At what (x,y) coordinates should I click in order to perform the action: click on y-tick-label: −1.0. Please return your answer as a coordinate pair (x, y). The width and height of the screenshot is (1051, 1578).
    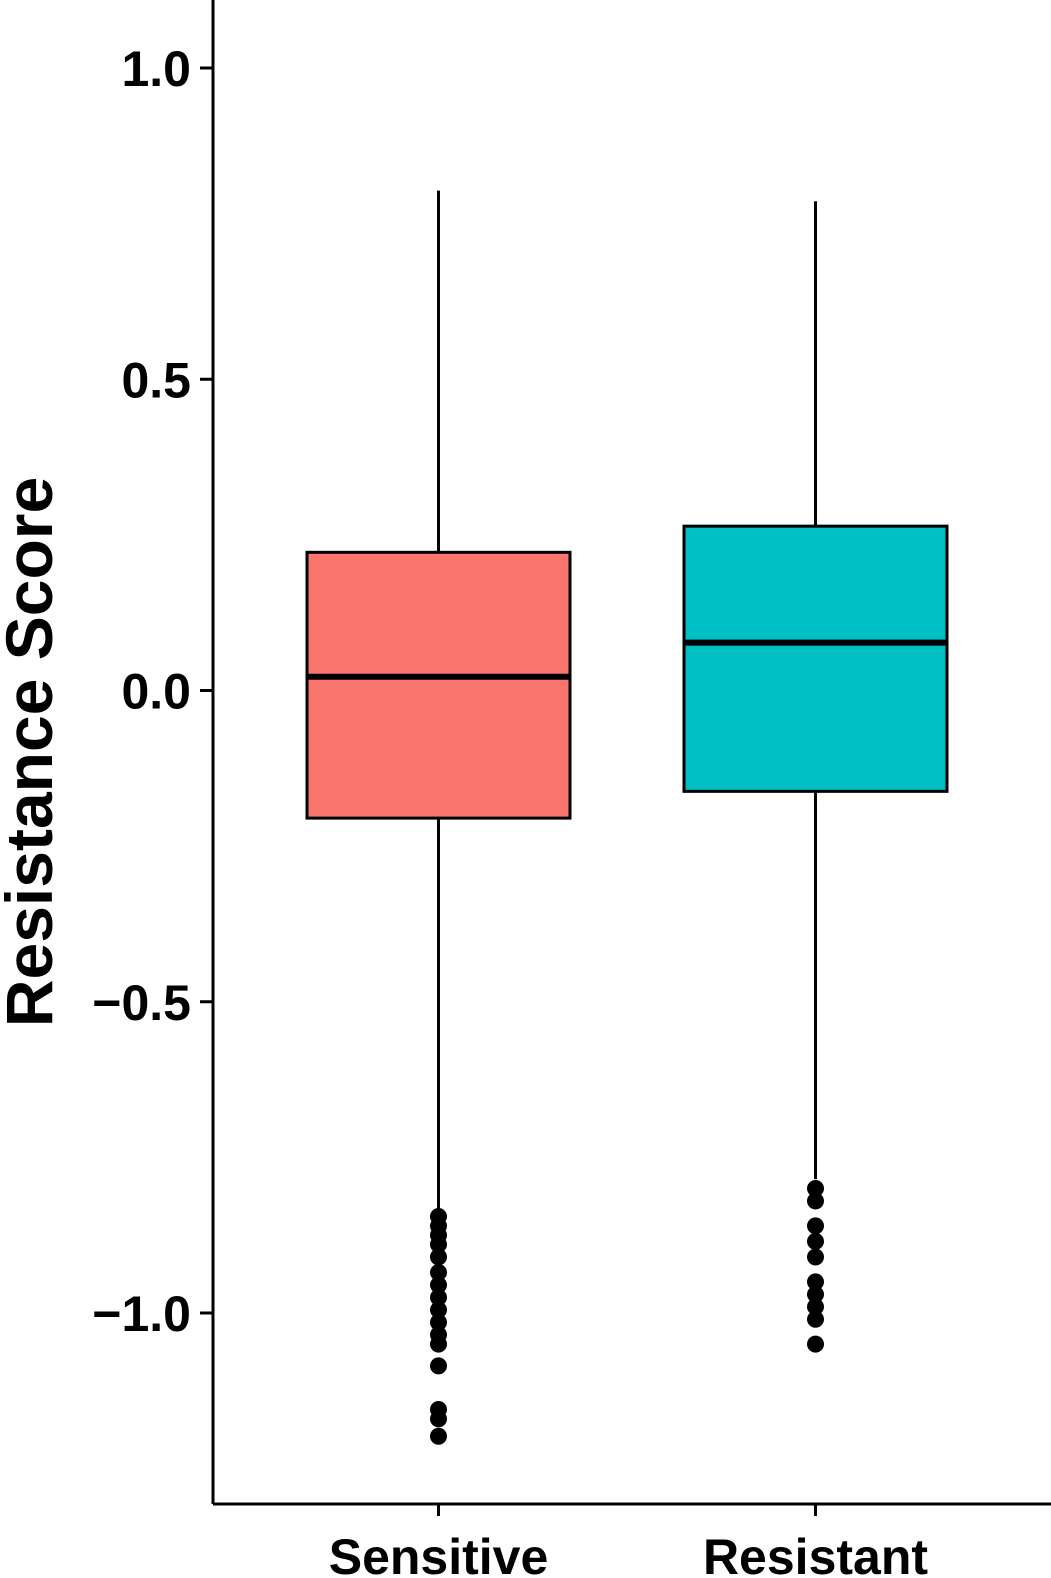
    Looking at the image, I should click on (141, 1314).